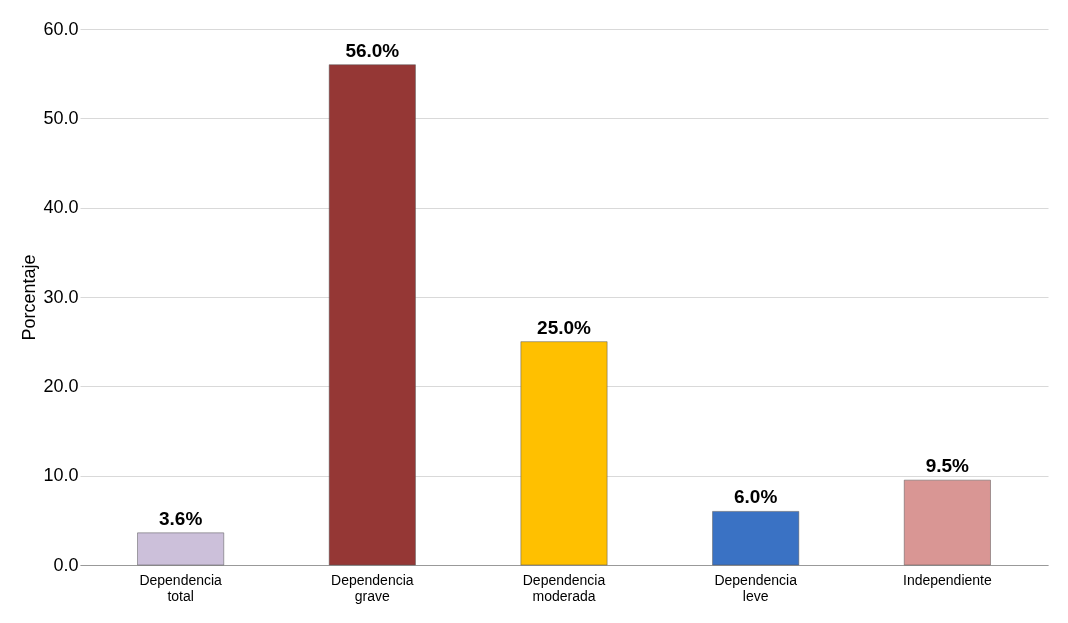 This screenshot has width=1068, height=623. What do you see at coordinates (61, 117) in the screenshot?
I see `y-tick-label: 50.0` at bounding box center [61, 117].